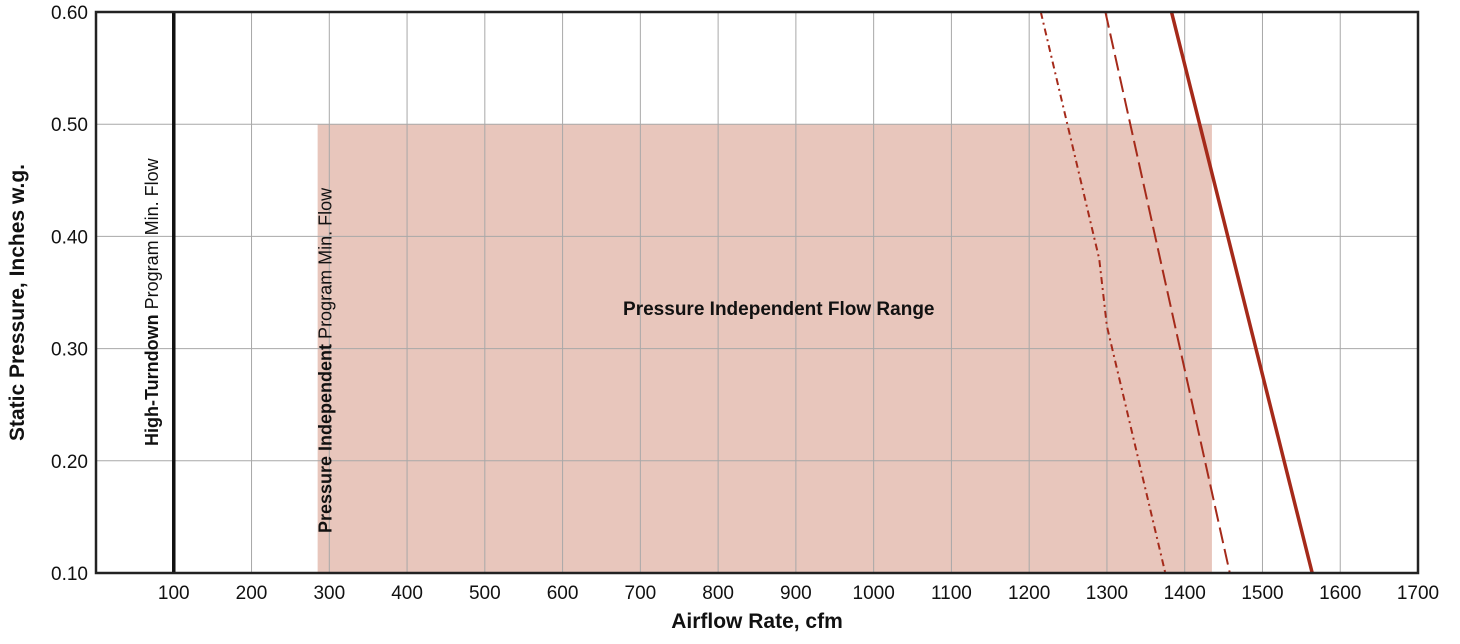 Image resolution: width=1460 pixels, height=644 pixels. I want to click on y-axis-title: Static Pressure, Inches w.g., so click(17, 302).